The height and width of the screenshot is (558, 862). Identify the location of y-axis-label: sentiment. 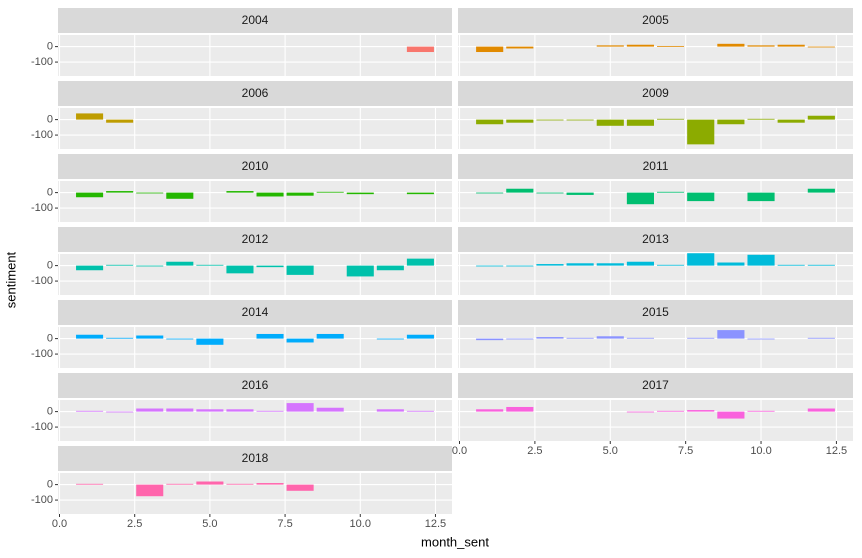
(10, 279).